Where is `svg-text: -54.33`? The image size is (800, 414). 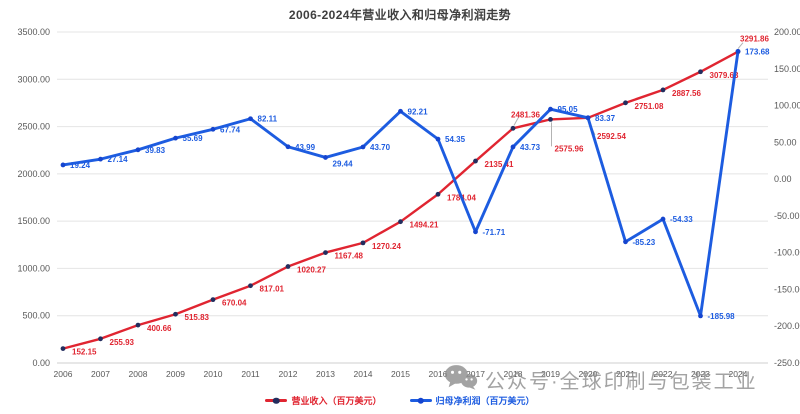
svg-text: -54.33 is located at coordinates (681, 219).